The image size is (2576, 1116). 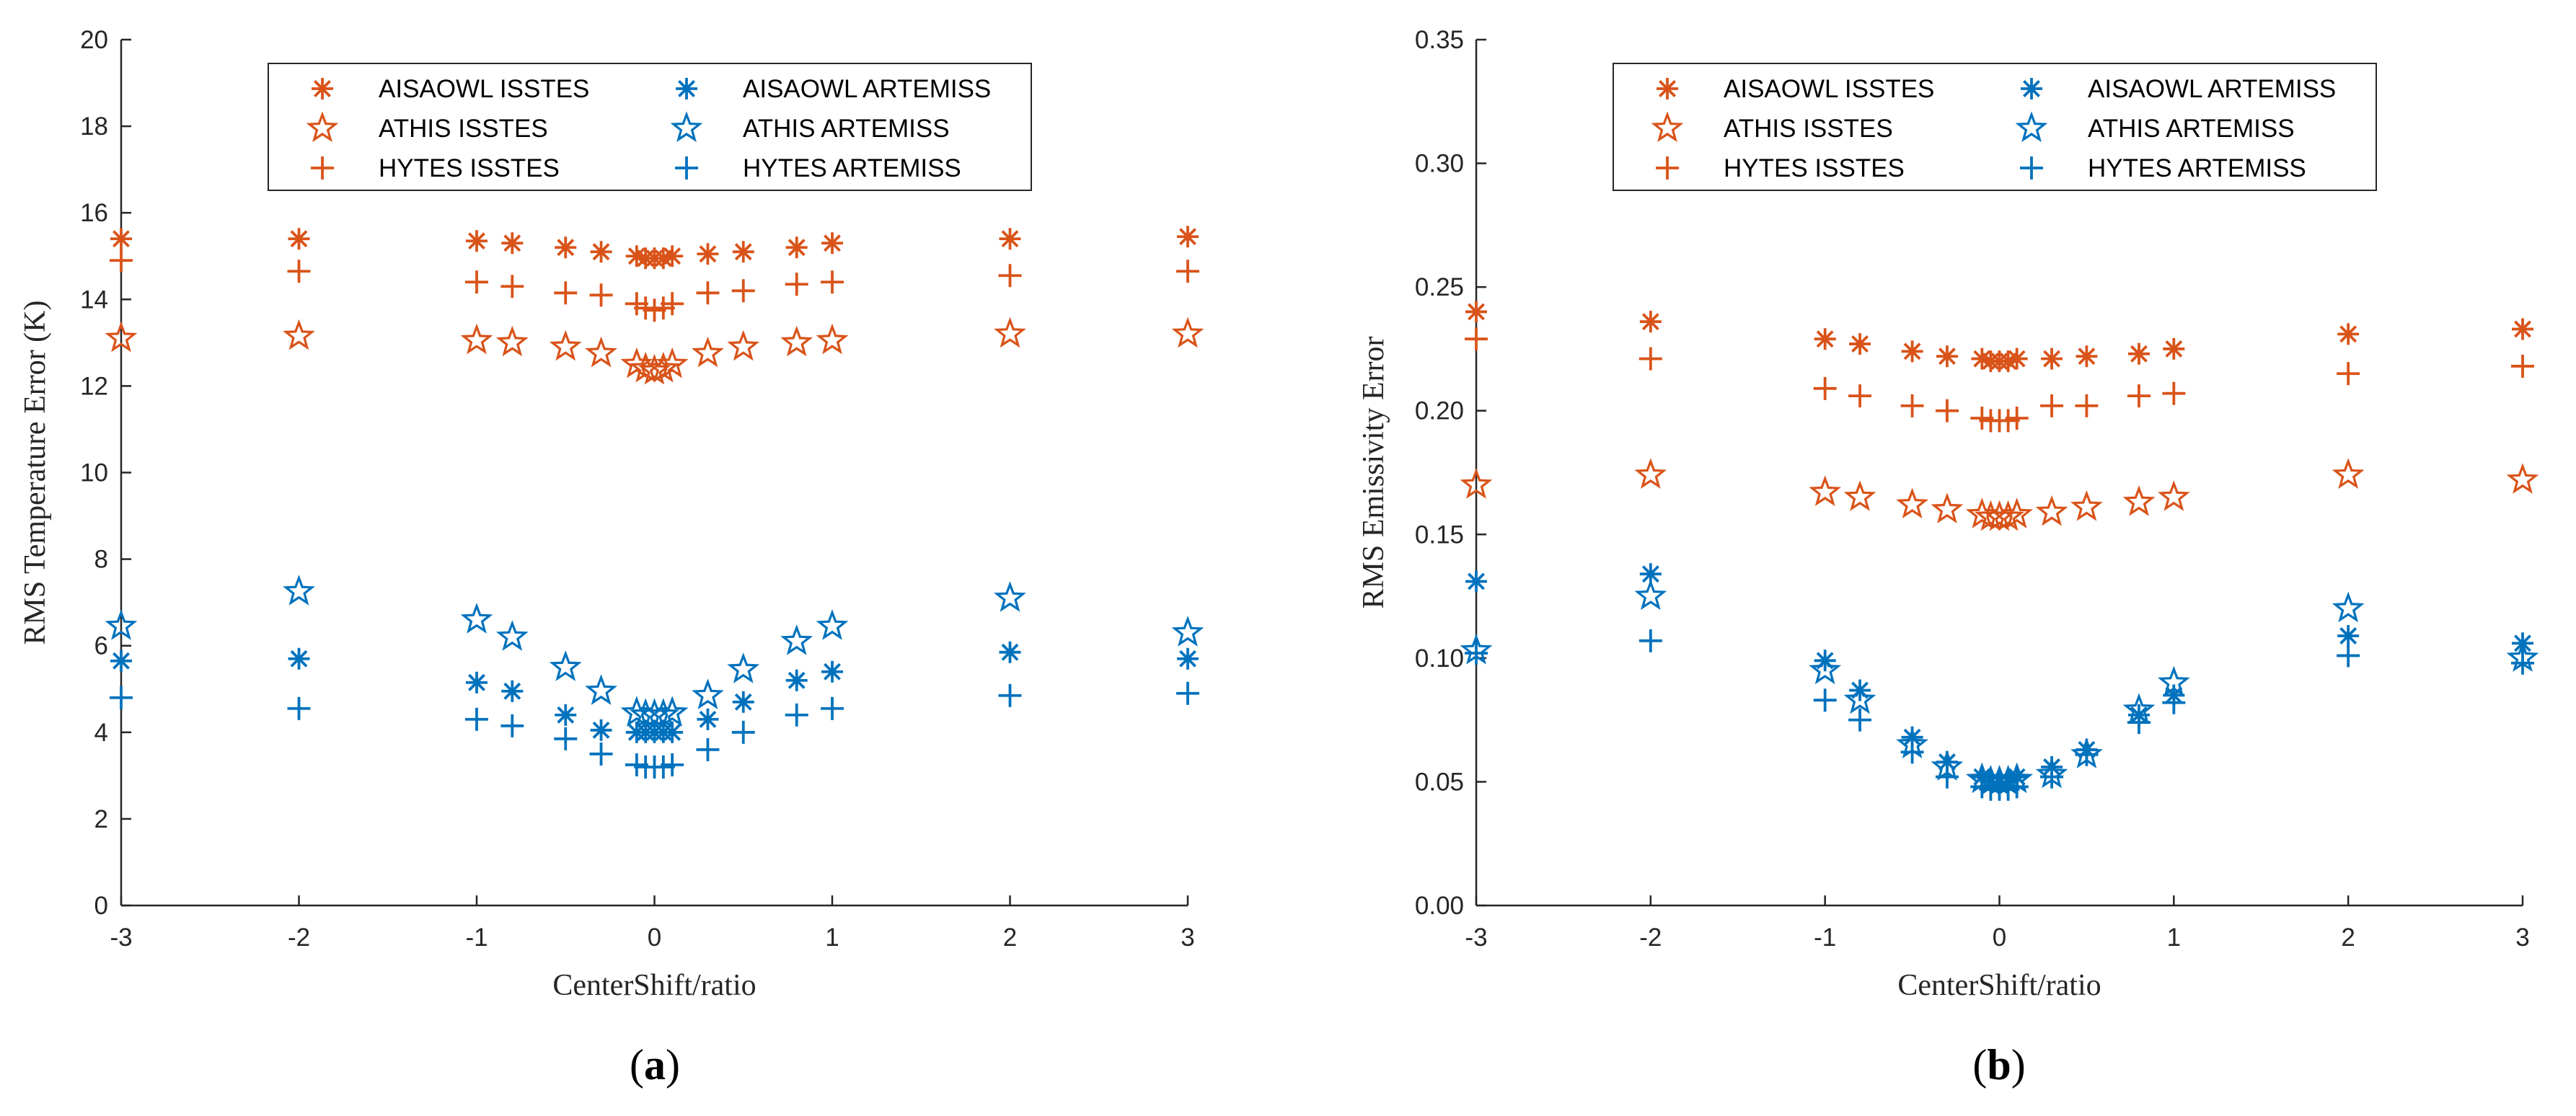 What do you see at coordinates (1439, 411) in the screenshot?
I see `y-tick-label: 0.20` at bounding box center [1439, 411].